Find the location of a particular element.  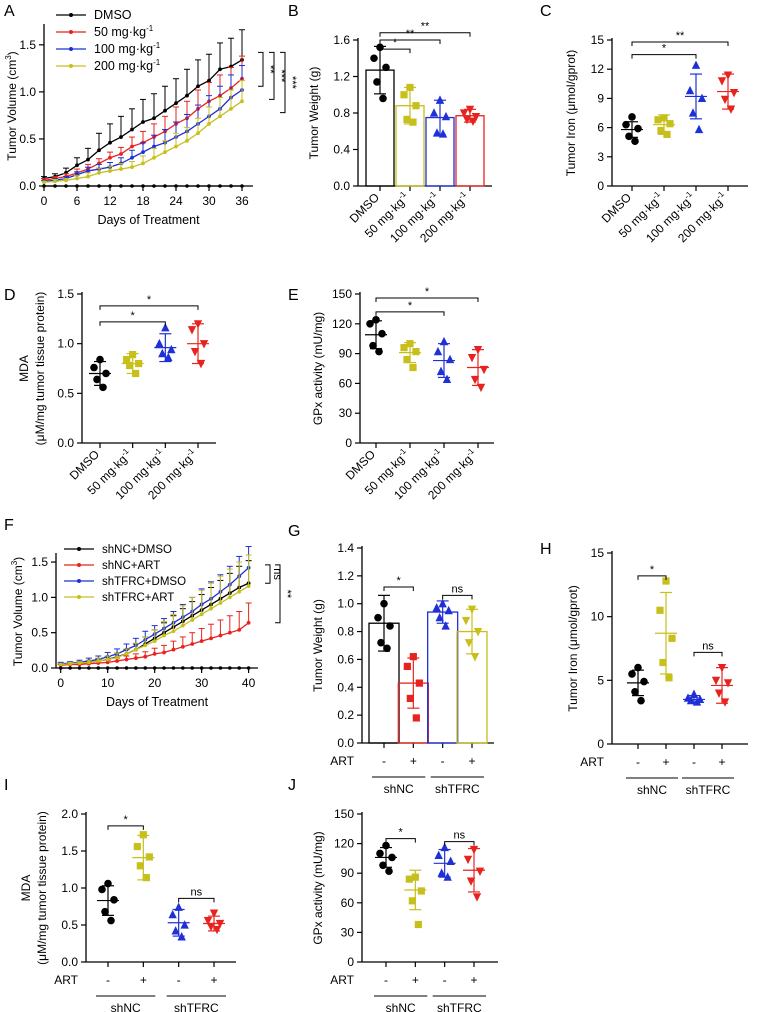

treatment-row-label: ART is located at coordinates (66, 980).